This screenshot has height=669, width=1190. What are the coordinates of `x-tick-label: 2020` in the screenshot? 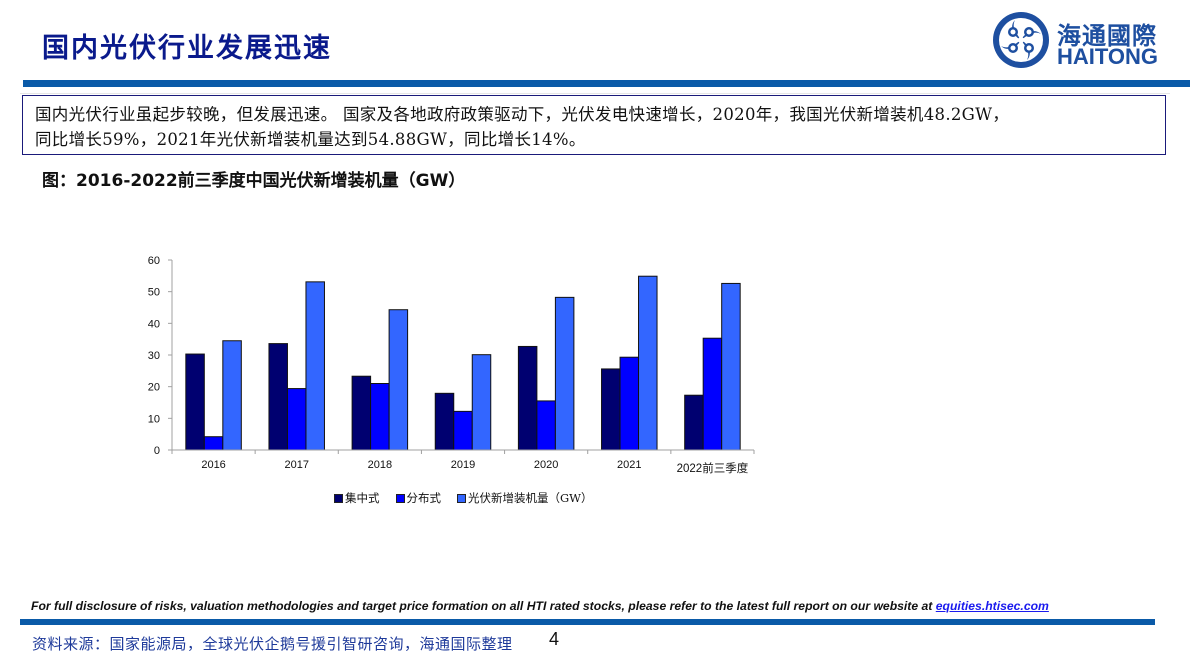 It's located at (546, 465).